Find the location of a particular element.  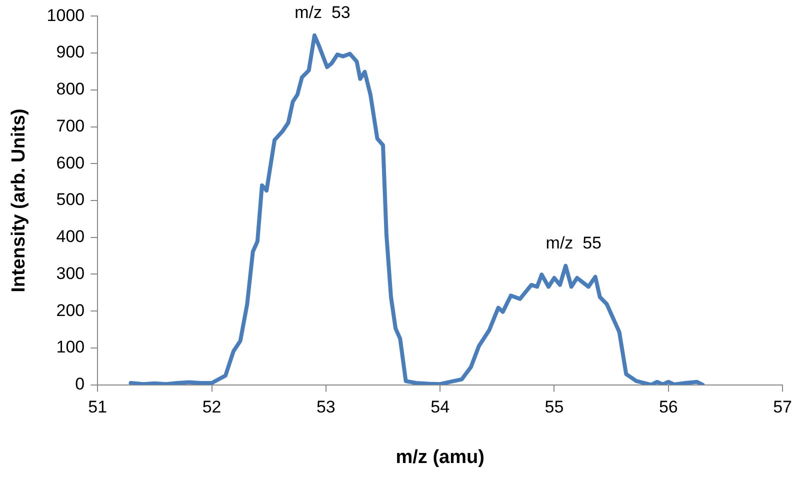

y-tick-label: 700 is located at coordinates (70, 126).